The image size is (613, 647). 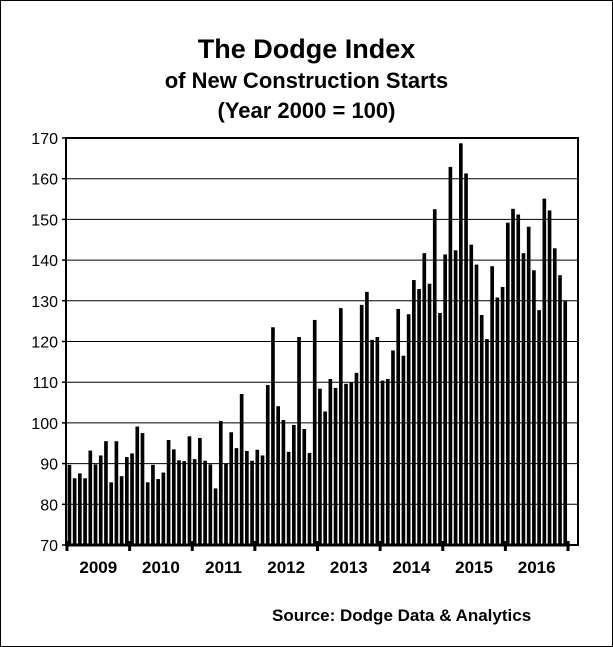 What do you see at coordinates (44, 302) in the screenshot?
I see `y-tick-label: 130` at bounding box center [44, 302].